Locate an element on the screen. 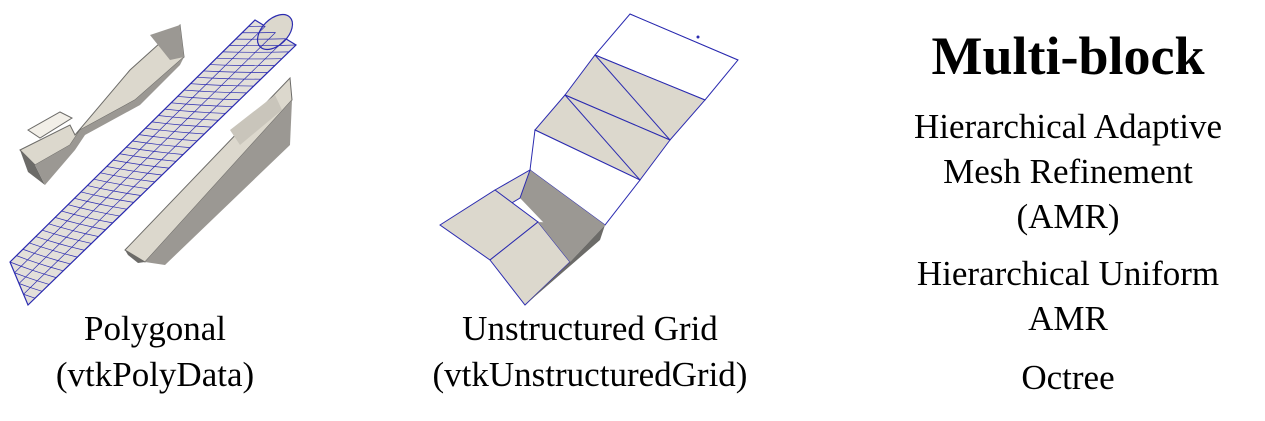  unstructured-caption-line1: Unstructured Grid is located at coordinates (590, 328).